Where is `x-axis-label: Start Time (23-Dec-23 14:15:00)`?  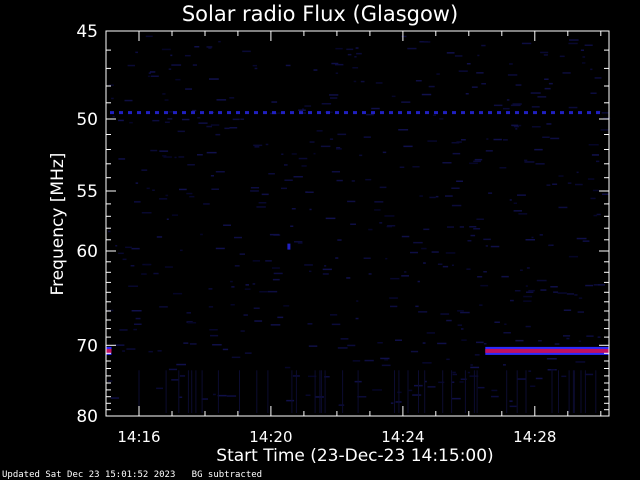 x-axis-label: Start Time (23-Dec-23 14:15:00) is located at coordinates (355, 456).